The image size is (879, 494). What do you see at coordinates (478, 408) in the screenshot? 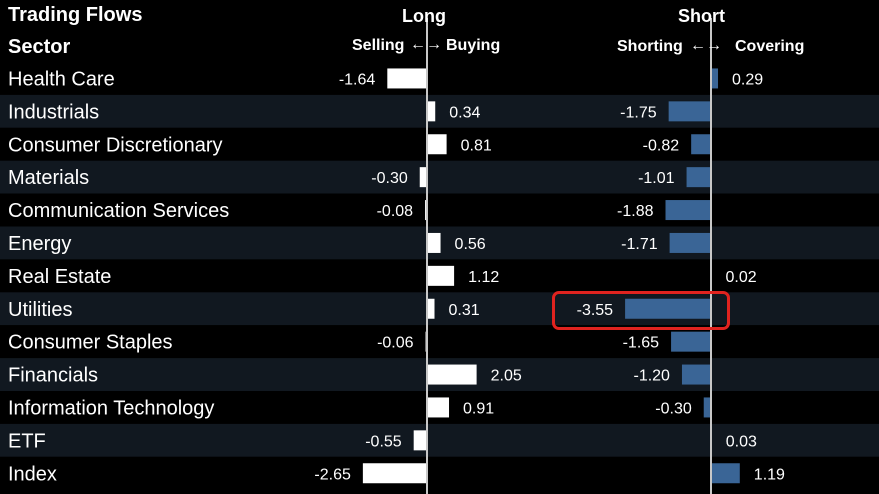
I see `long-label-information-technology: 0.91` at bounding box center [478, 408].